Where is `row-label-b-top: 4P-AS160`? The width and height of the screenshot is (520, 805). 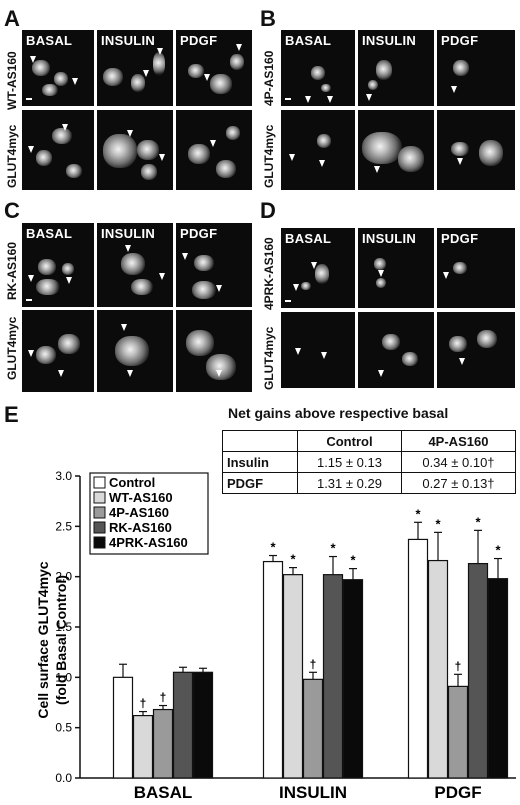
row-label-b-top: 4P-AS160 is located at coordinates (269, 78).